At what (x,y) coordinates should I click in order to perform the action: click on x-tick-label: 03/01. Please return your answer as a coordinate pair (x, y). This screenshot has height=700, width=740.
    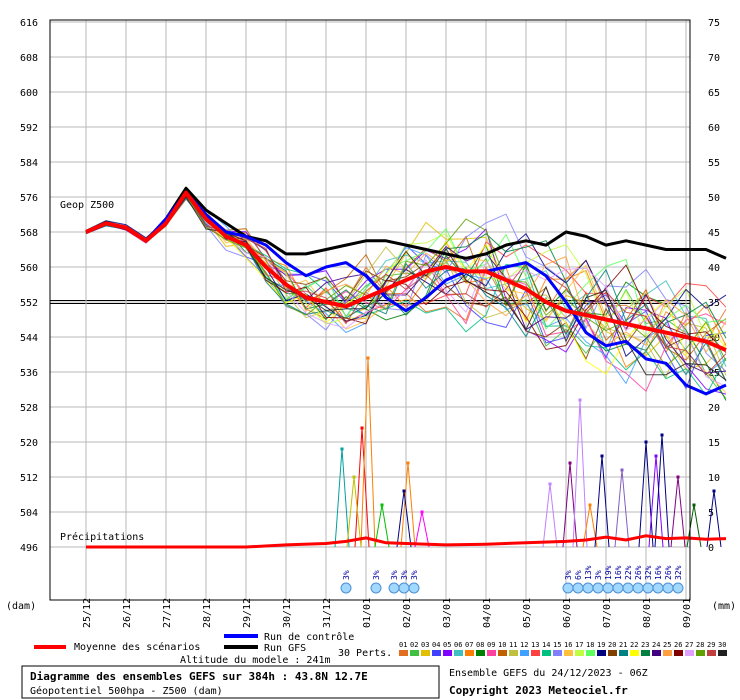
    Looking at the image, I should click on (447, 613).